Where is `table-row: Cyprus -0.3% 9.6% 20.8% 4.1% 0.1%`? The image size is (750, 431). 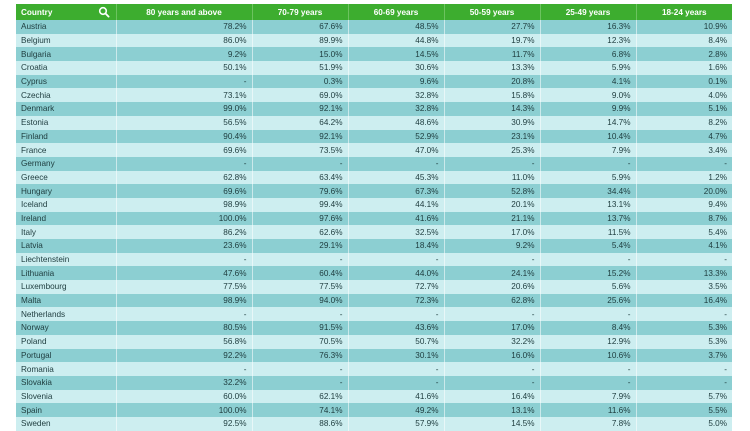 table-row: Cyprus -0.3% 9.6% 20.8% 4.1% 0.1% is located at coordinates (374, 81).